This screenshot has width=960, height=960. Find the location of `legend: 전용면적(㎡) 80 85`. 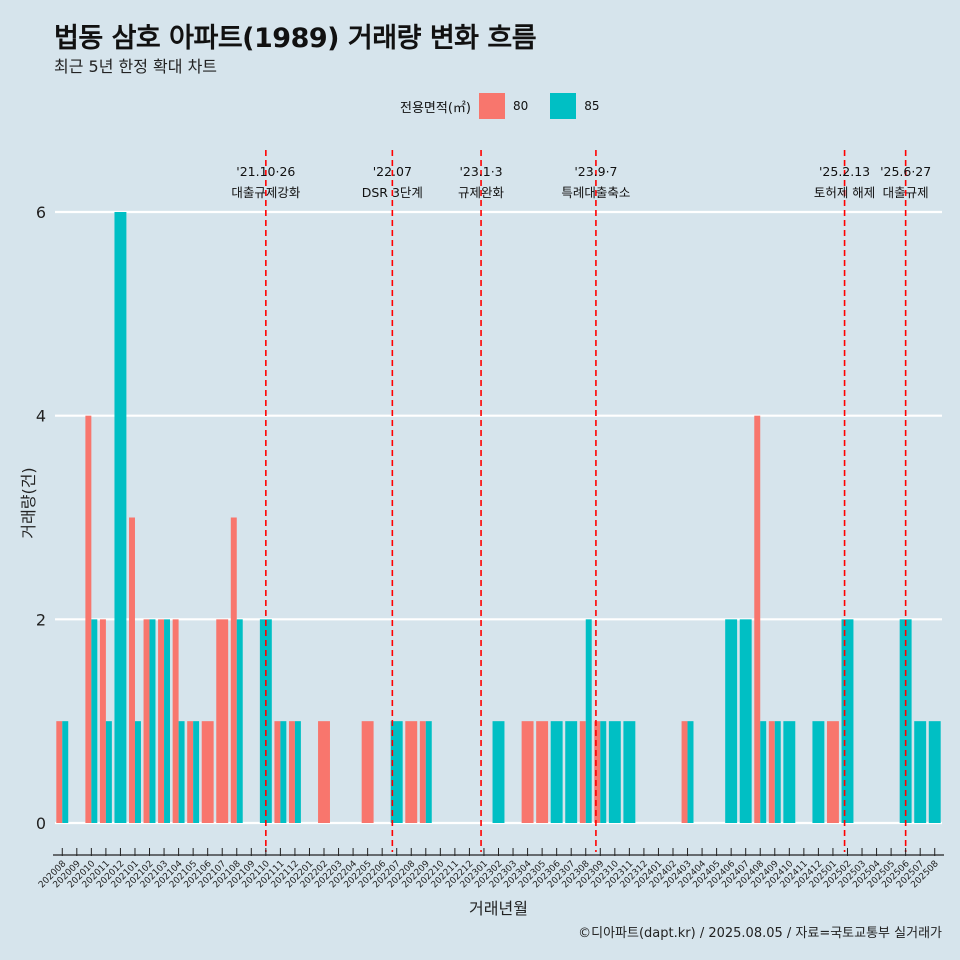

legend: 전용면적(㎡) 80 85 is located at coordinates (511, 106).